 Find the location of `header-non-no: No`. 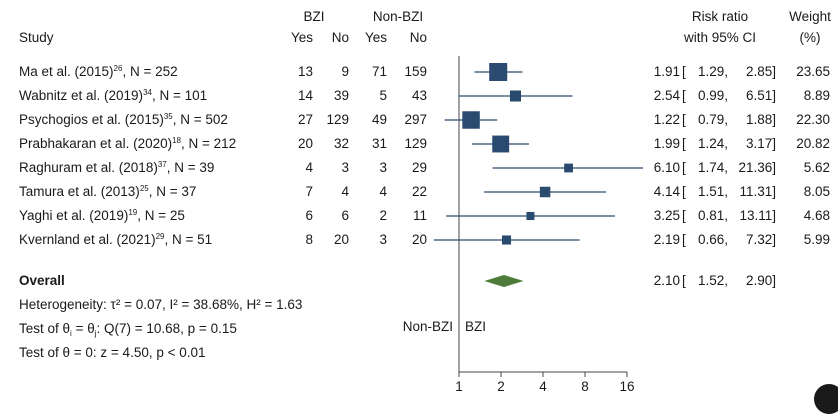

header-non-no: No is located at coordinates (418, 37).